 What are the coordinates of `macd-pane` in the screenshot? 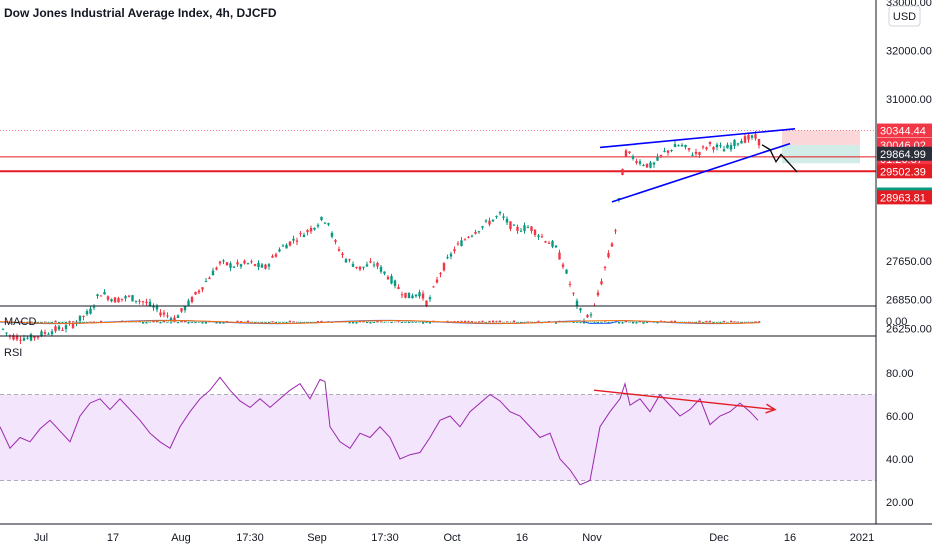 It's located at (381, 322).